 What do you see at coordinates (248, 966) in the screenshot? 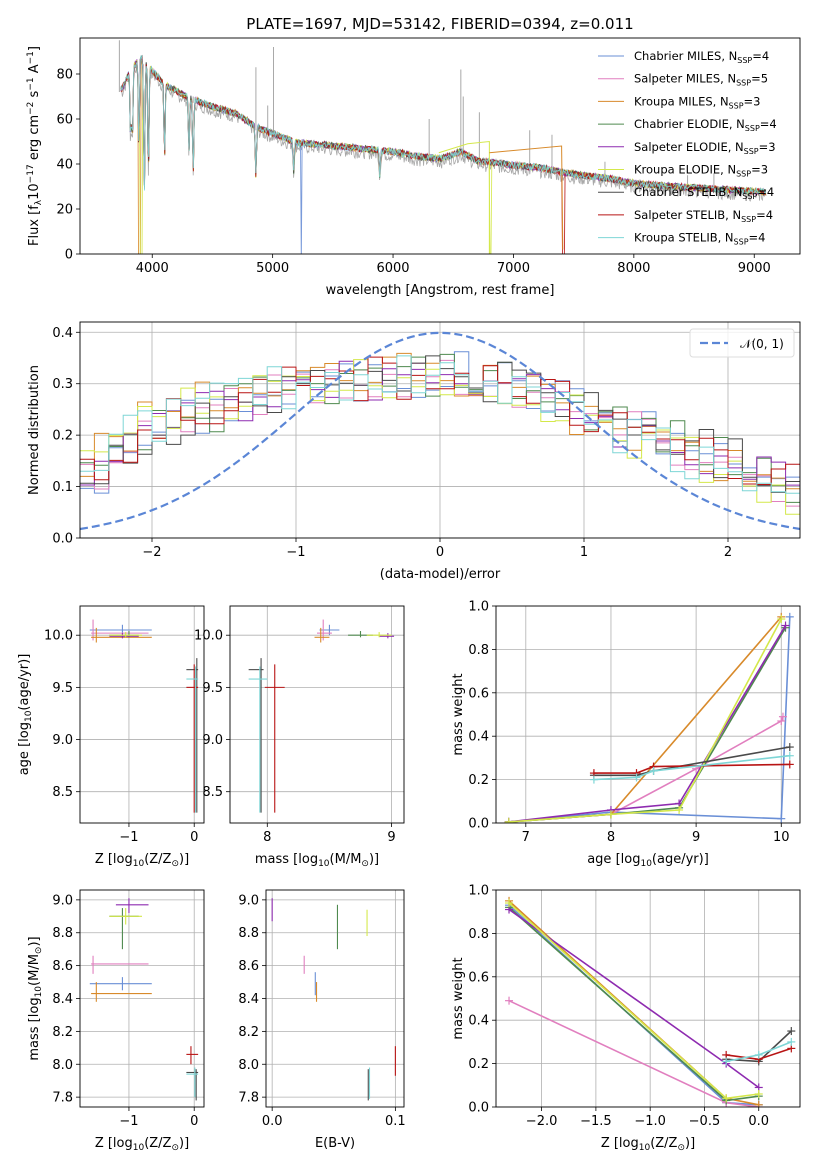
I see `y-tick-label: 8.6` at bounding box center [248, 966].